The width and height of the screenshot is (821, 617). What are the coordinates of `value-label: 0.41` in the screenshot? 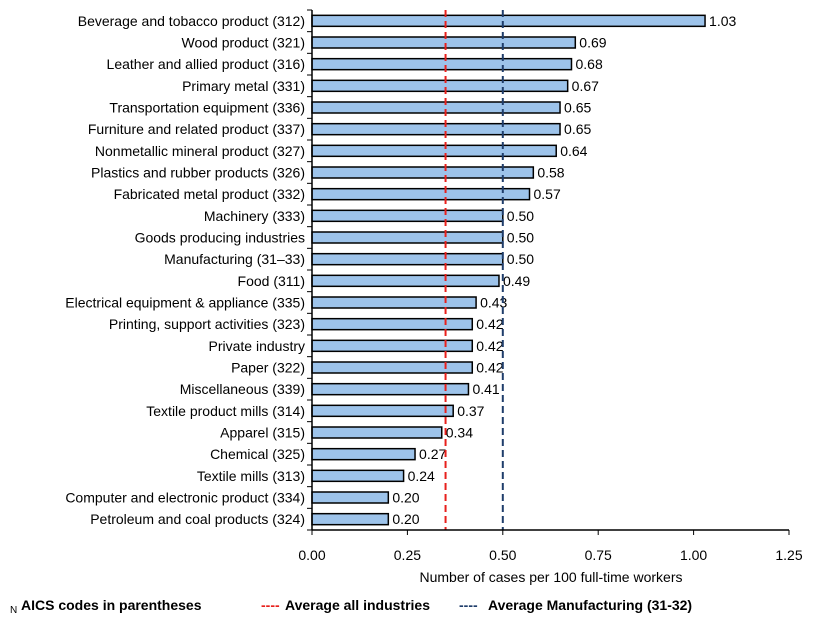 It's located at (485, 389).